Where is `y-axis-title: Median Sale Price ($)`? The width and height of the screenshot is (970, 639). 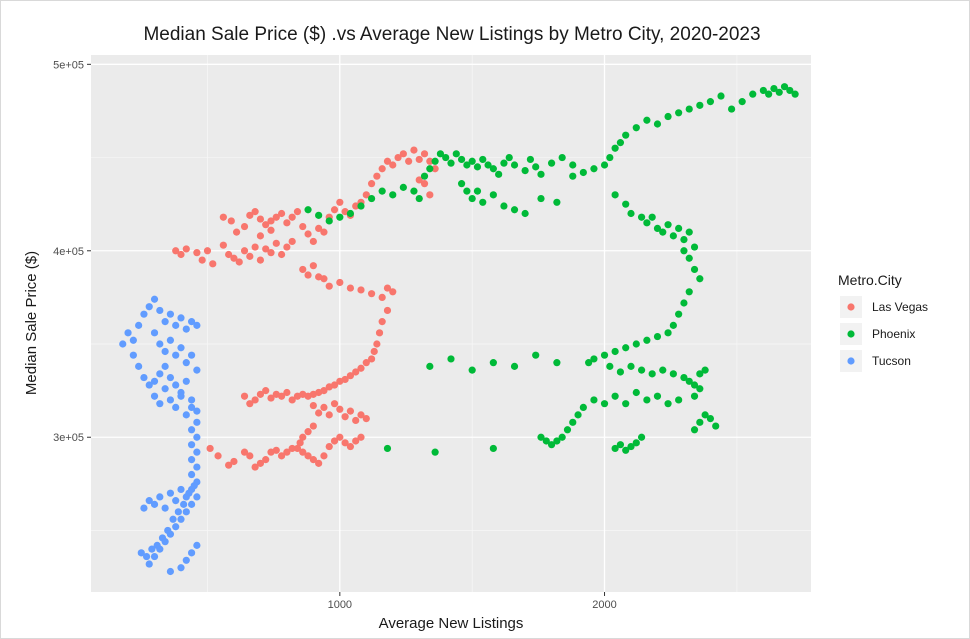 y-axis-title: Median Sale Price ($) is located at coordinates (31, 323).